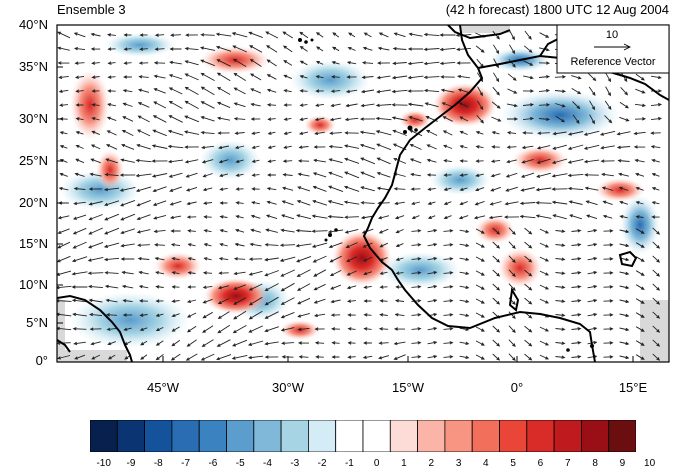 The image size is (673, 472). Describe the element at coordinates (612, 35) in the screenshot. I see `reference-vector-magnitude: 10` at that location.